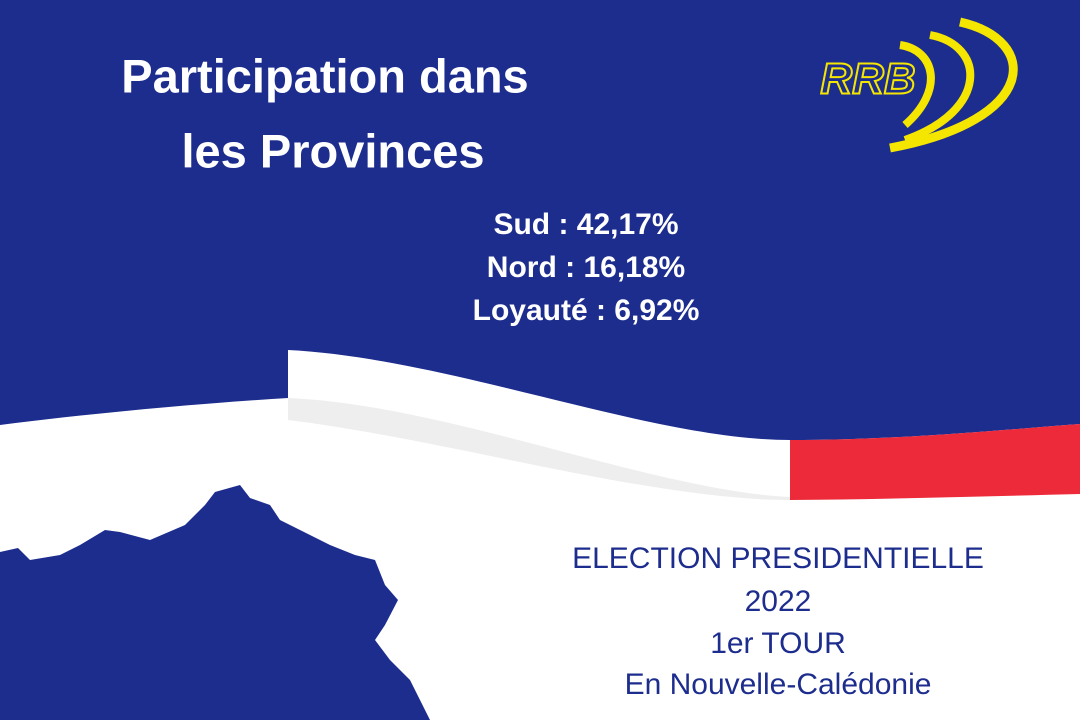  Describe the element at coordinates (586, 267) in the screenshot. I see `result-line: Nord : 16,18%` at that location.